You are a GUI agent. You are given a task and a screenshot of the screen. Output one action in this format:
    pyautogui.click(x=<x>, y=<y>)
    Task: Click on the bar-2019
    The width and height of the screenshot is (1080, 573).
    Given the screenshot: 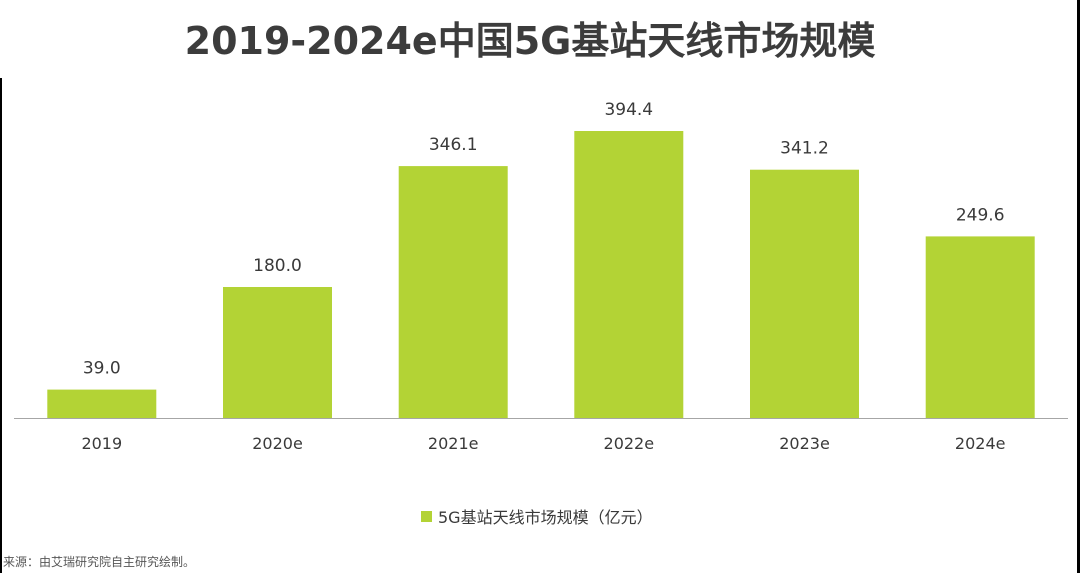 What is the action you would take?
    pyautogui.click(x=102, y=403)
    